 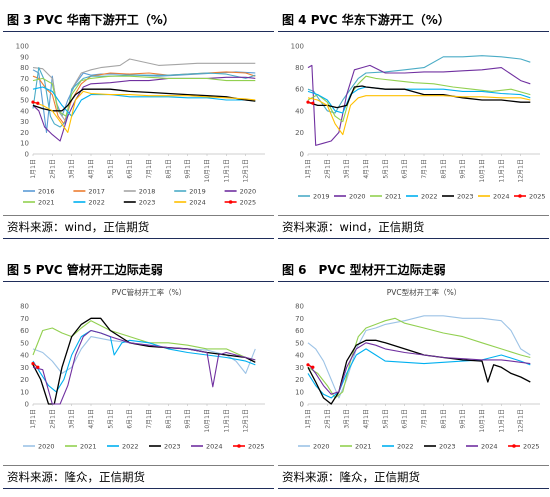 What do you see at coordinates (327, 169) in the screenshot?
I see `x-tick-label: 2月1日` at bounding box center [327, 169].